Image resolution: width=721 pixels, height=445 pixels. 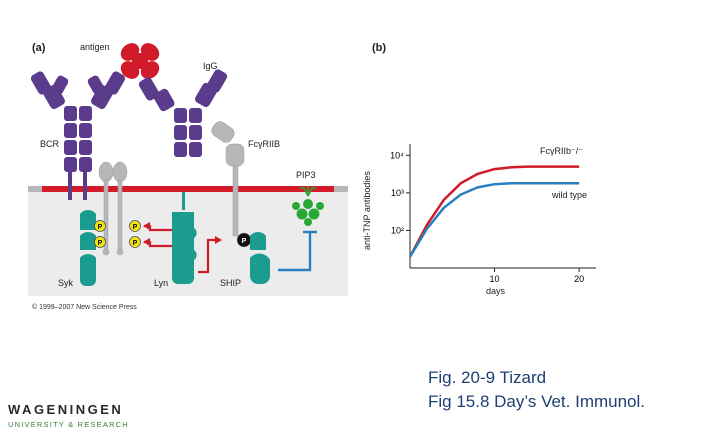 What do you see at coordinates (88, 248) in the screenshot?
I see `syk-kinase` at bounding box center [88, 248].